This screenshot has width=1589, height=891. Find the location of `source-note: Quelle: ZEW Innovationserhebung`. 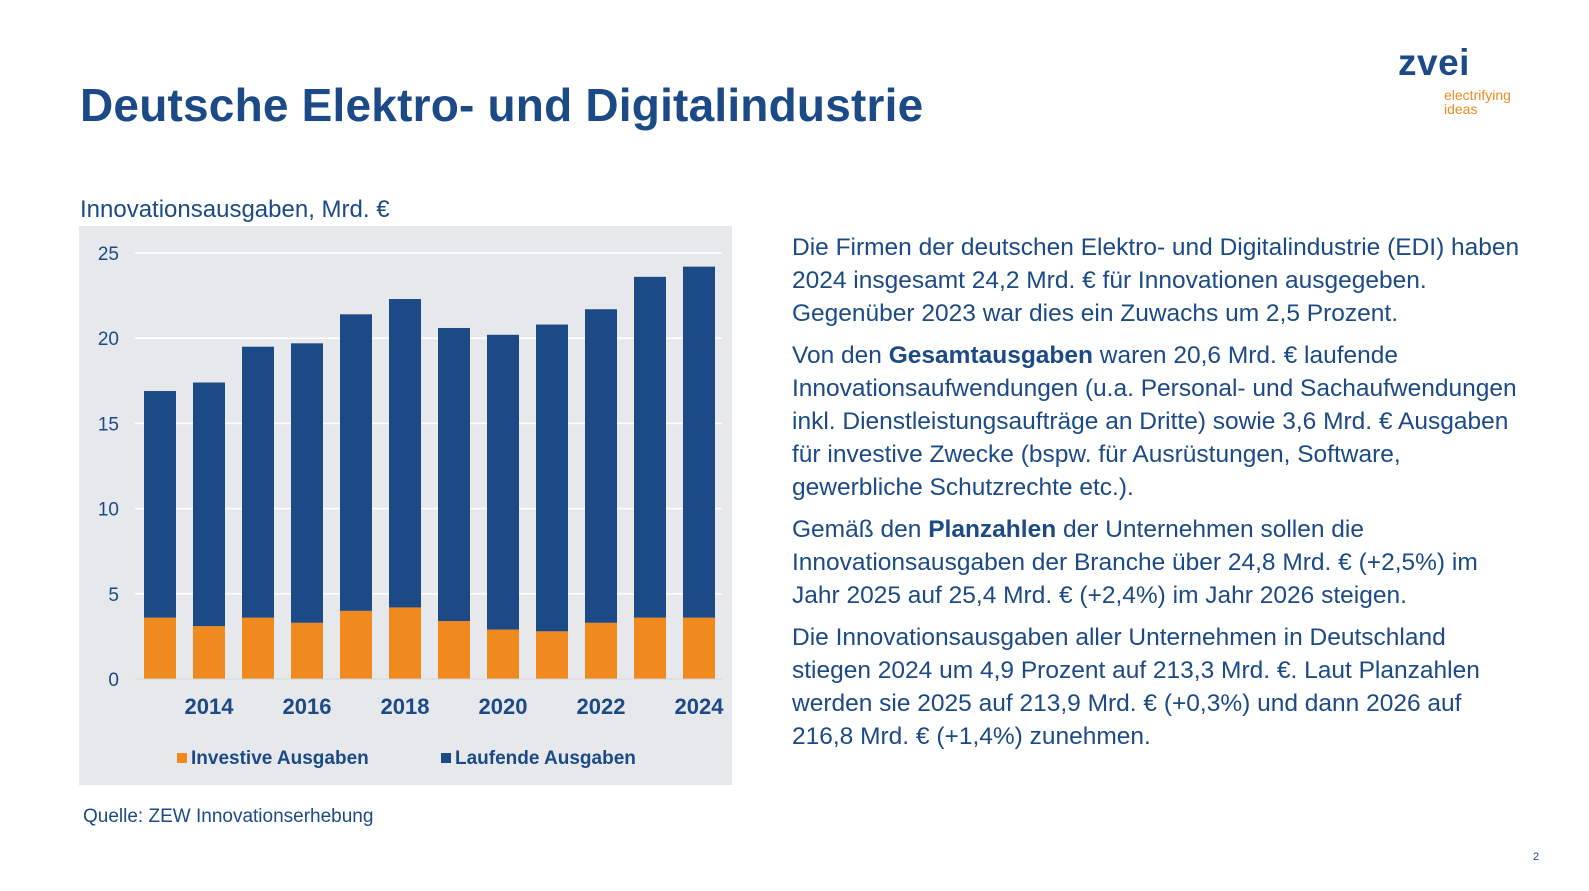

source-note: Quelle: ZEW Innovationserhebung is located at coordinates (228, 816).